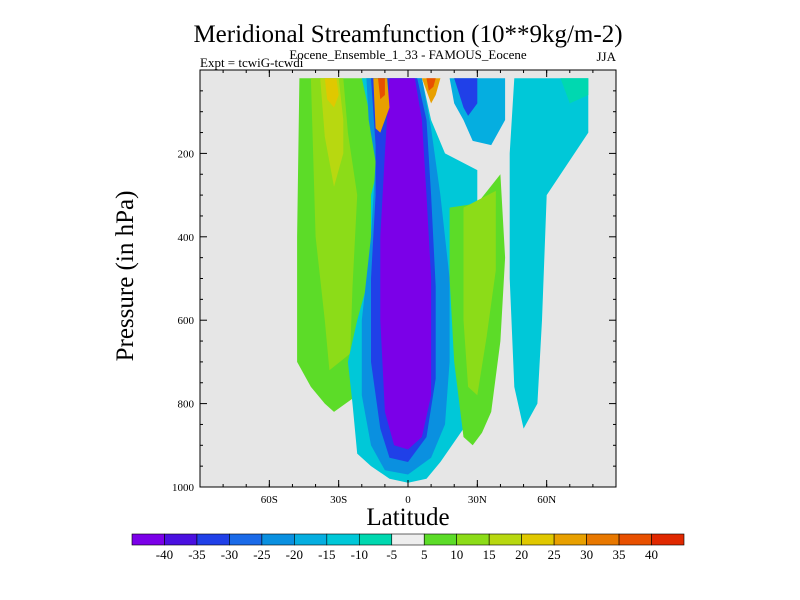 This screenshot has width=800, height=600. Describe the element at coordinates (261, 554) in the screenshot. I see `colorbar-label: -25` at that location.